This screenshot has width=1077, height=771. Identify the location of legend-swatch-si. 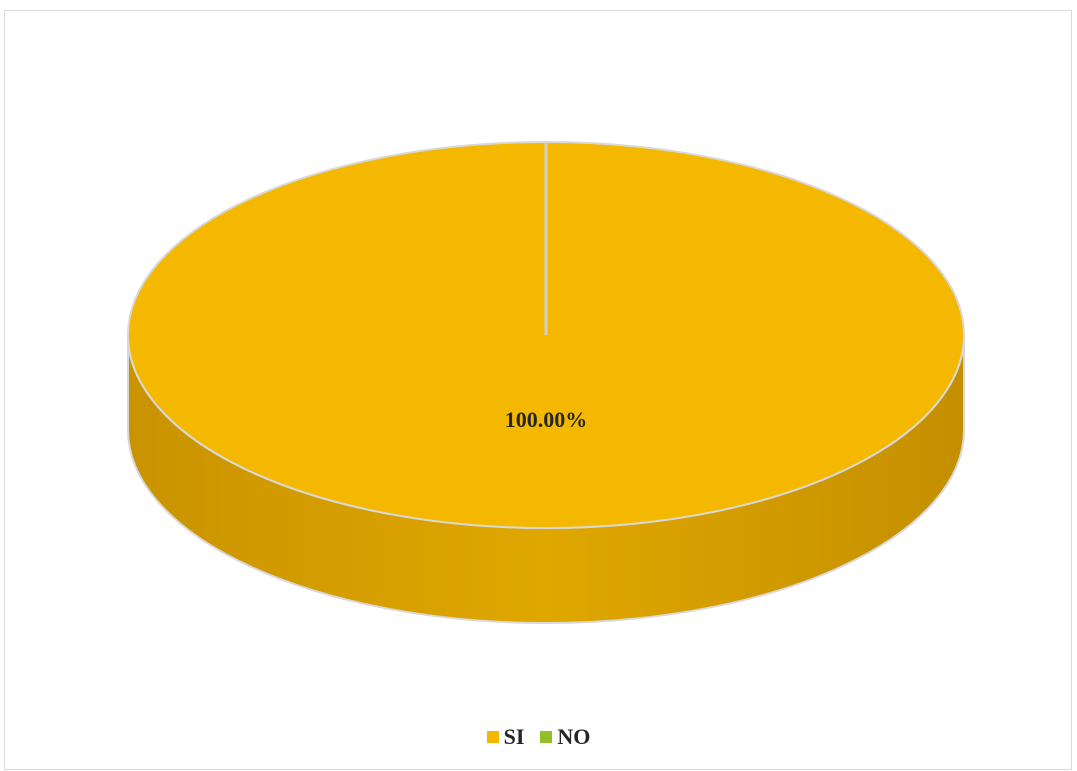
(492, 737).